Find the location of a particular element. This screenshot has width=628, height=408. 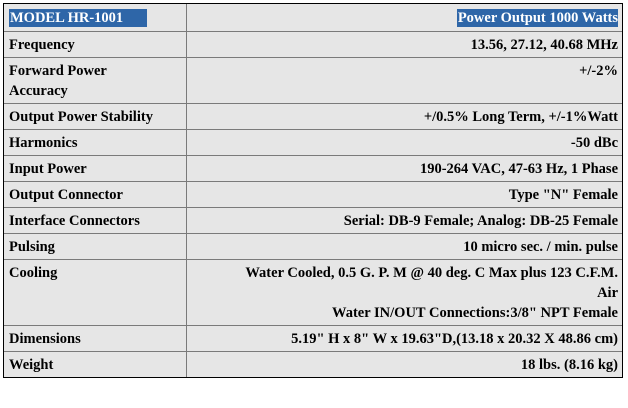

spec-row-forward-power-accuracy: Forward Power Accuracy +/-2% is located at coordinates (313, 81).